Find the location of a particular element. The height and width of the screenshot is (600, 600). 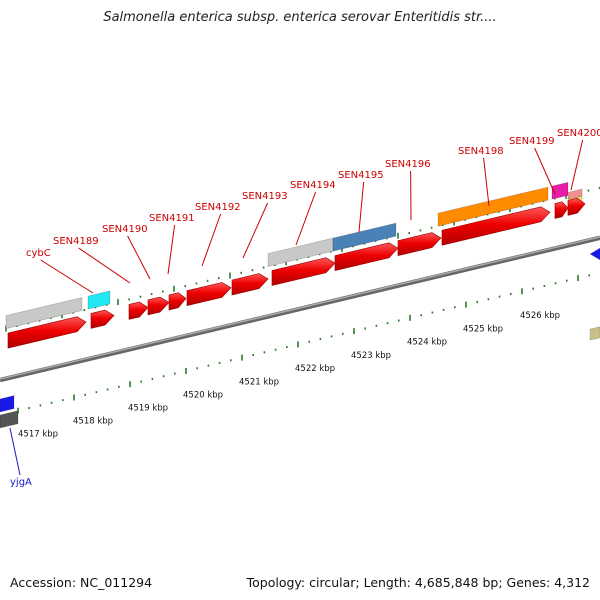

reverse-blue-arrow is located at coordinates (595, 254).